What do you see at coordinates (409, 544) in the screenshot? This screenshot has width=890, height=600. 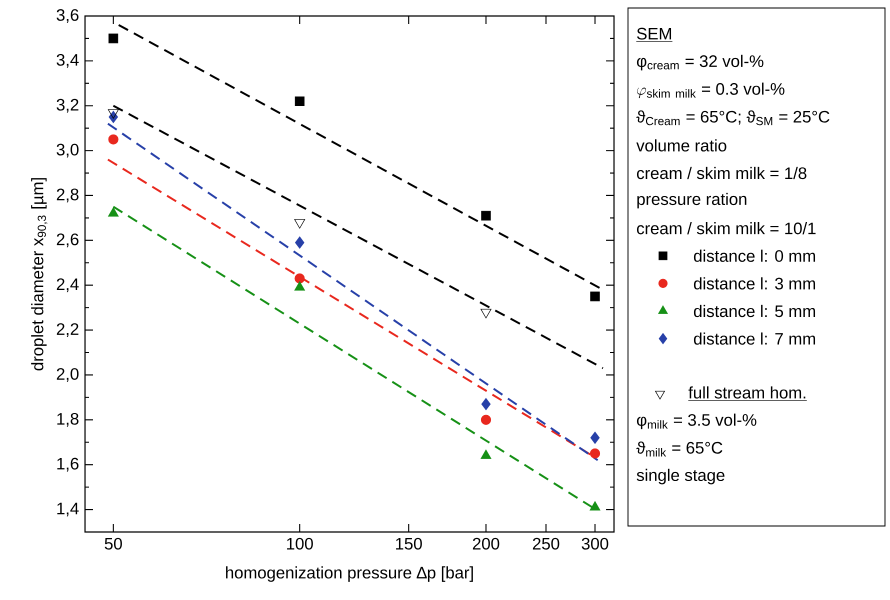 I see `x-tick-label: 150` at bounding box center [409, 544].